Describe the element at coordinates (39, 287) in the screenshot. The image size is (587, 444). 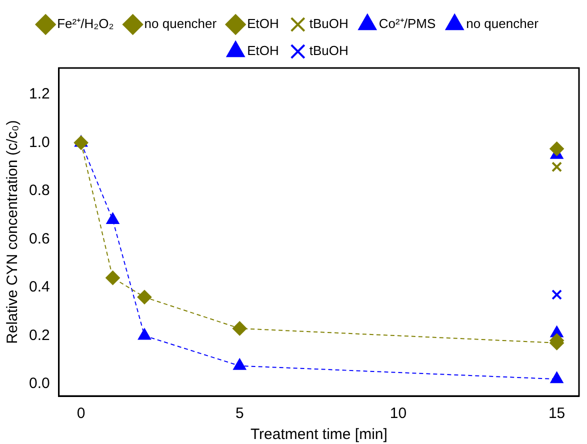
I see `y-tick-label: 0.4` at that location.